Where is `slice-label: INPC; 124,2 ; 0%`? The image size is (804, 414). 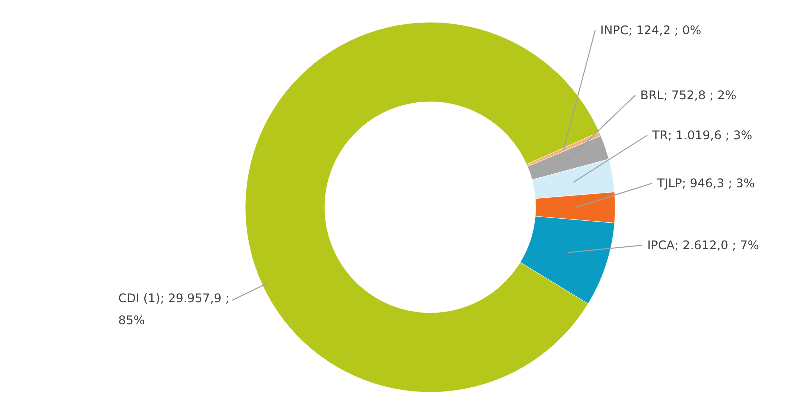 slice-label: INPC; 124,2 ; 0% is located at coordinates (651, 31).